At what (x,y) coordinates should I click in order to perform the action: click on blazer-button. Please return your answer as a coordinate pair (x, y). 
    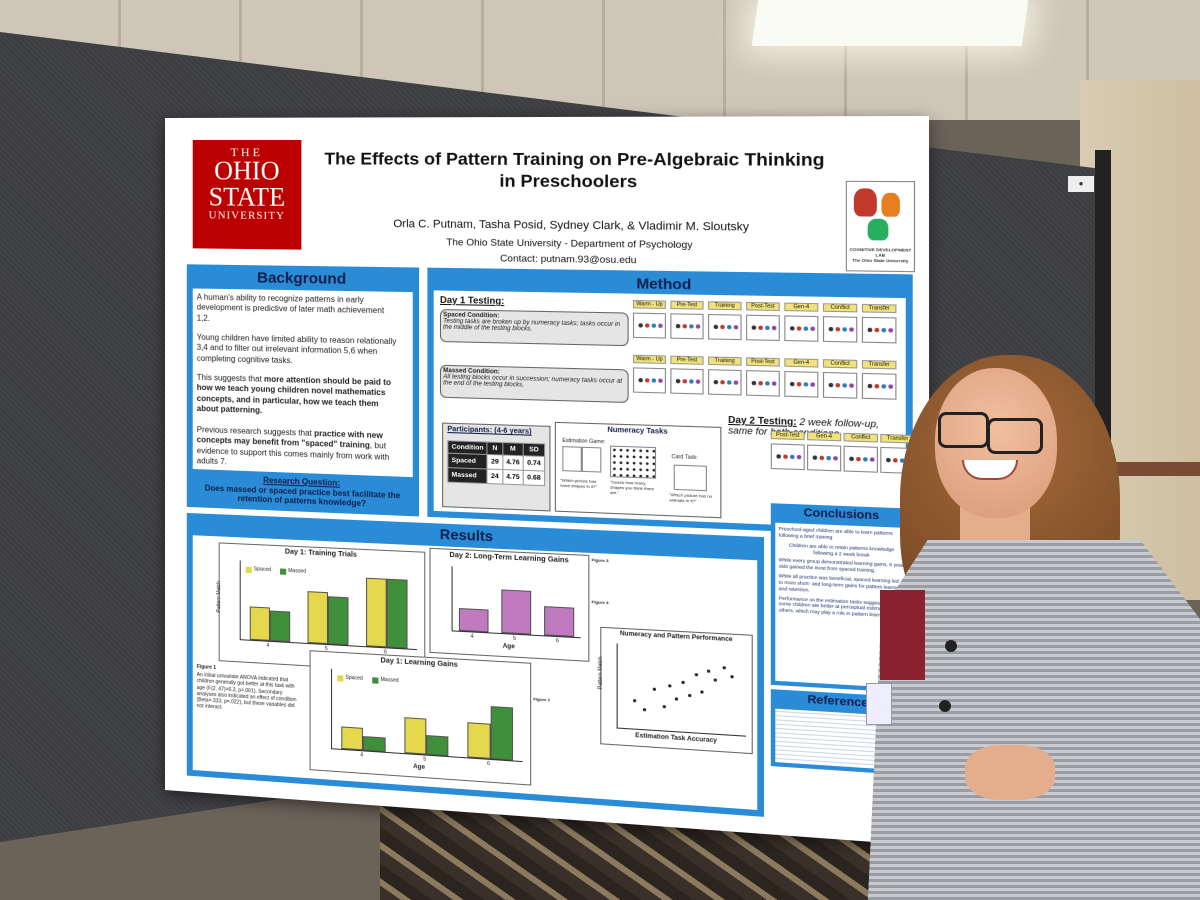
    Looking at the image, I should click on (945, 706).